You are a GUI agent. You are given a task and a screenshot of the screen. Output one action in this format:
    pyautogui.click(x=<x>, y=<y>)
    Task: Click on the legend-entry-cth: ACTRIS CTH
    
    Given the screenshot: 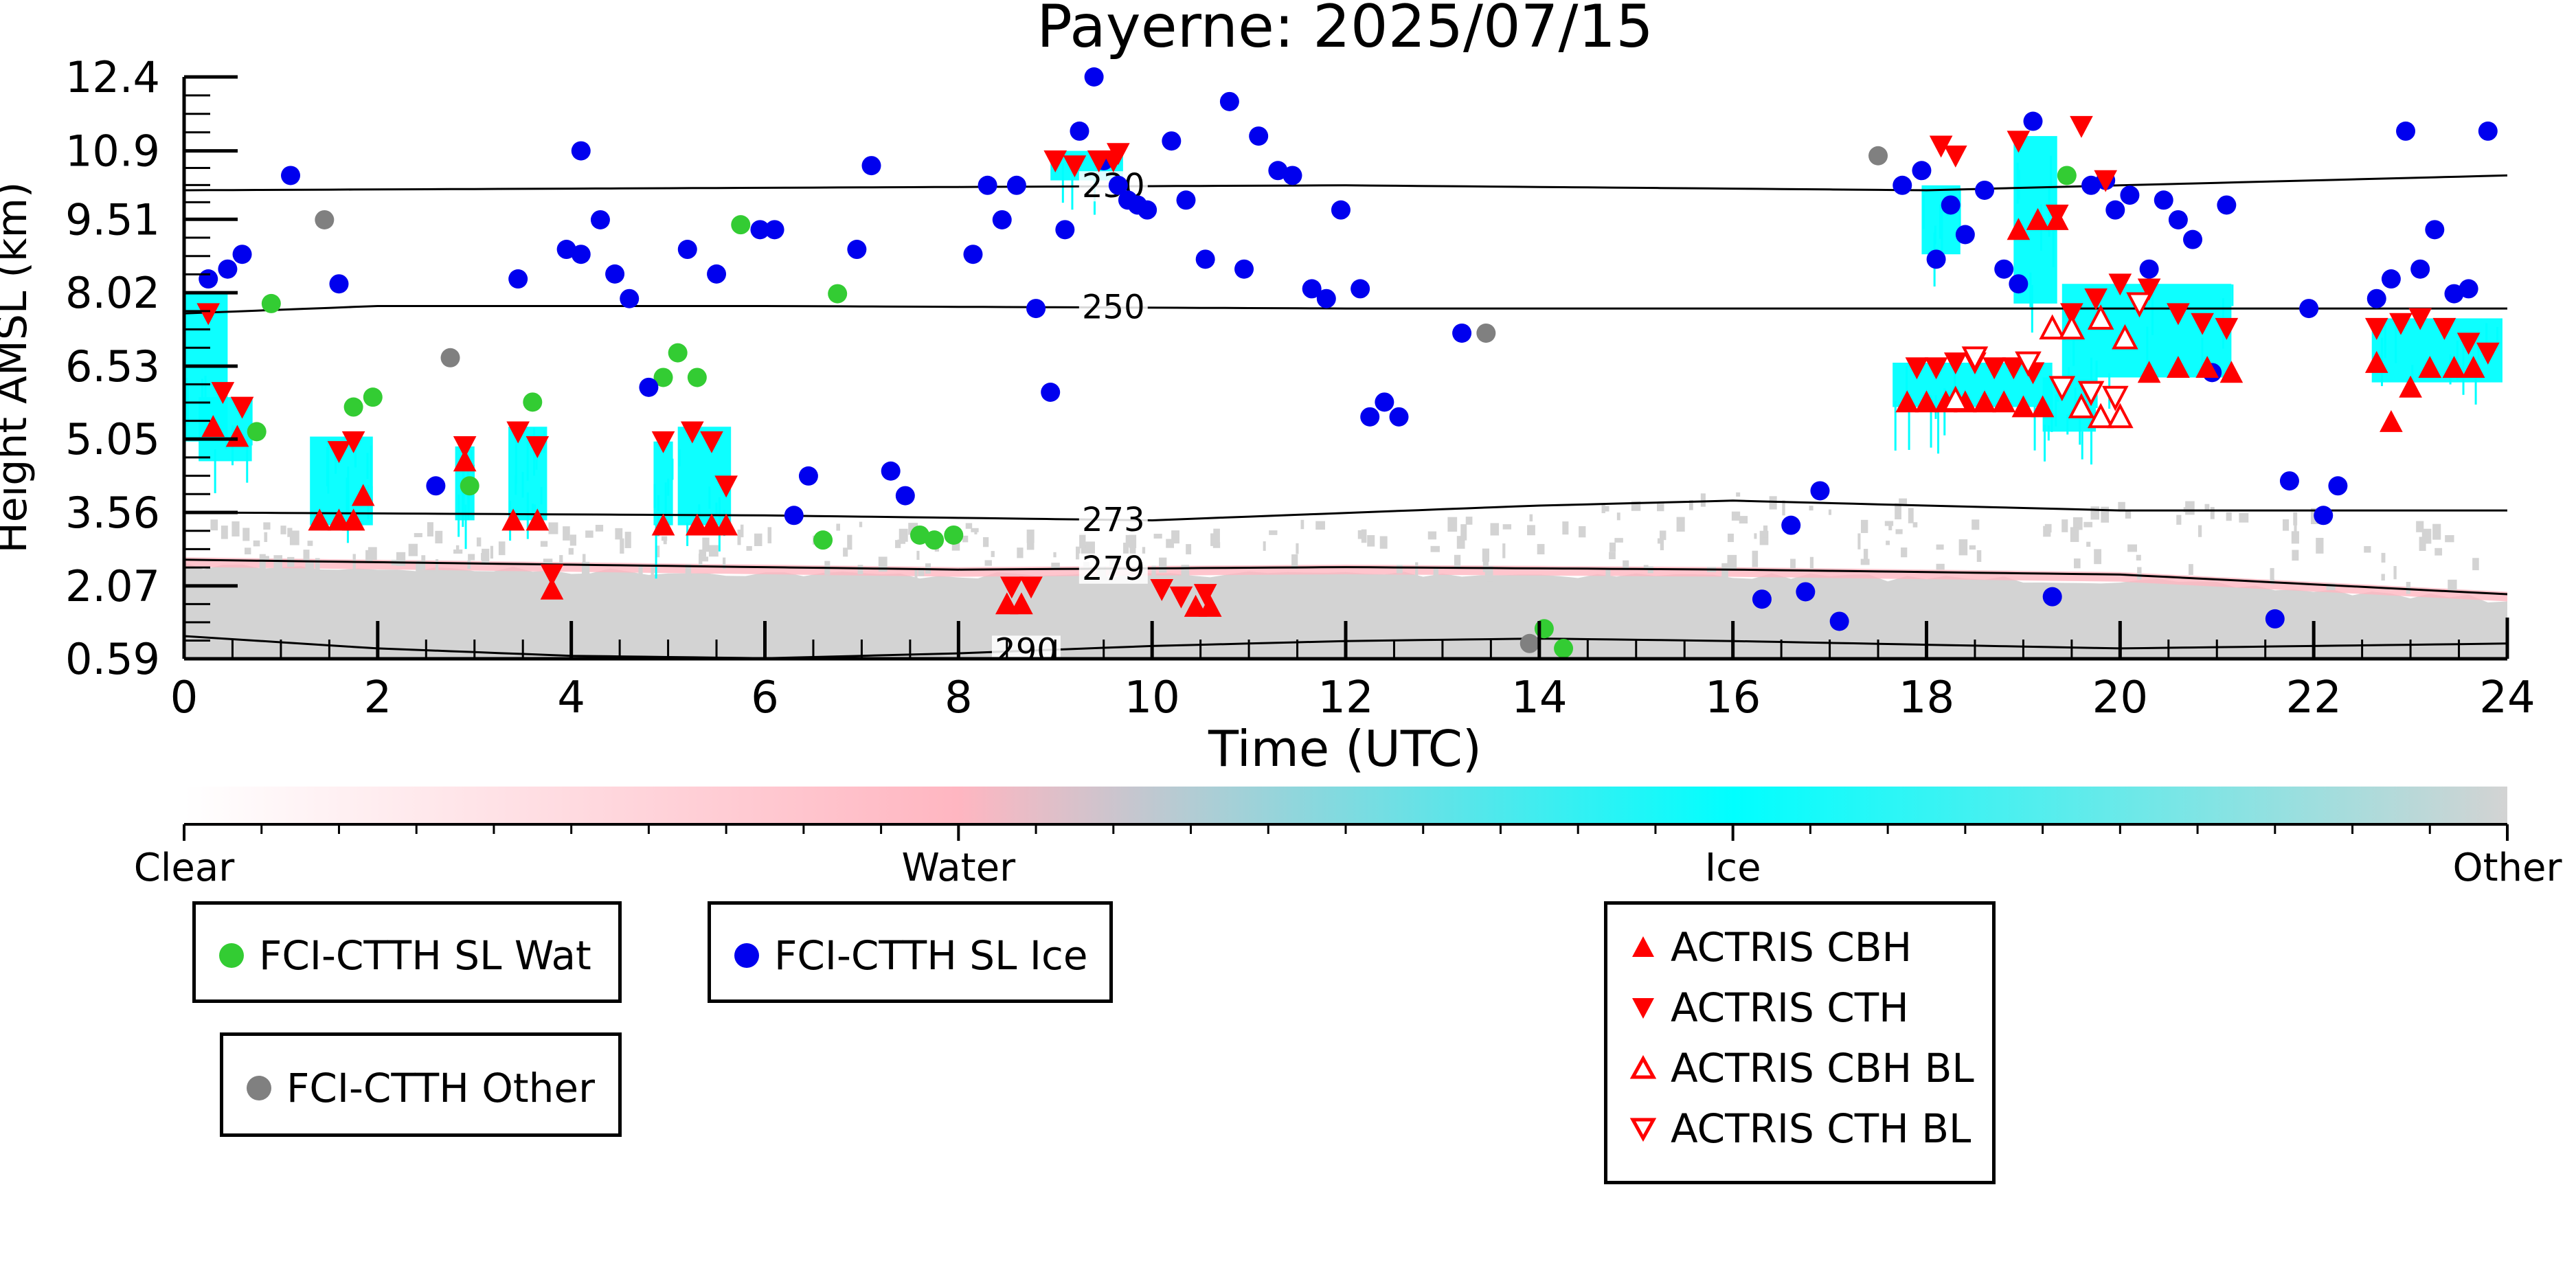 What is the action you would take?
    pyautogui.click(x=1768, y=1007)
    